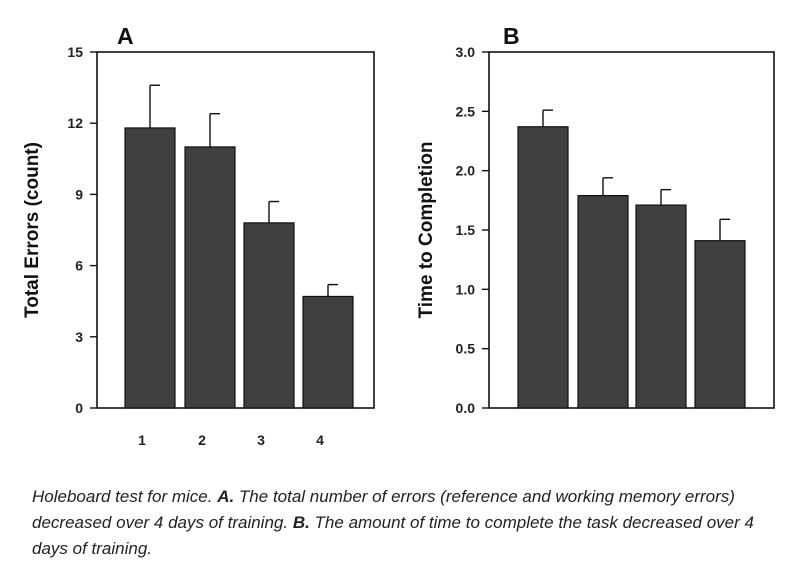 This screenshot has width=800, height=582. What do you see at coordinates (426, 230) in the screenshot?
I see `panel-b-y-axis-label: Time to Completion` at bounding box center [426, 230].